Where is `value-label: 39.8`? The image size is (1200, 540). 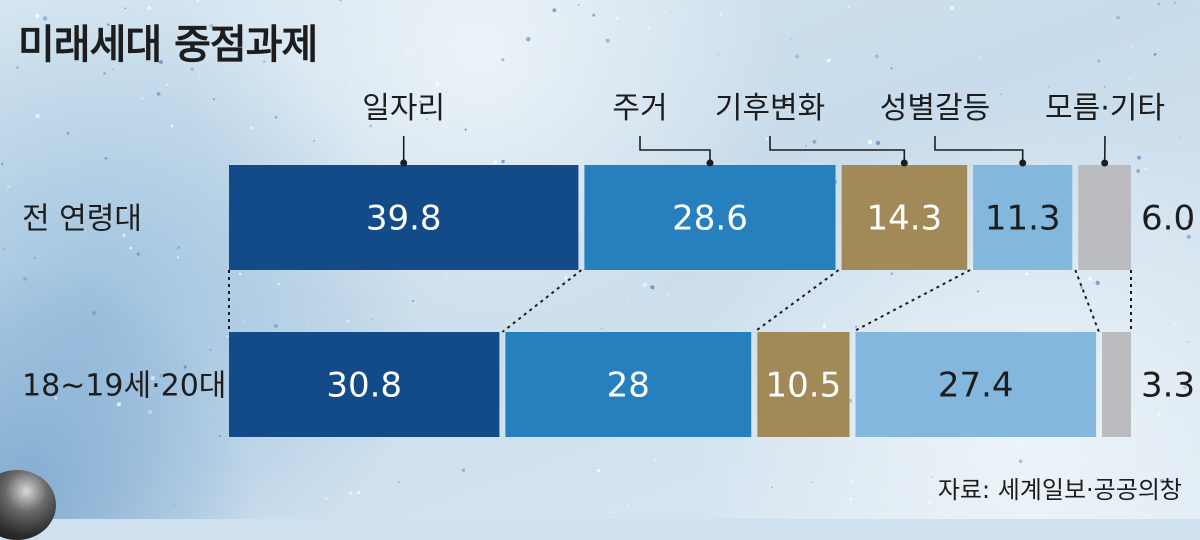
value-label: 39.8 is located at coordinates (404, 219).